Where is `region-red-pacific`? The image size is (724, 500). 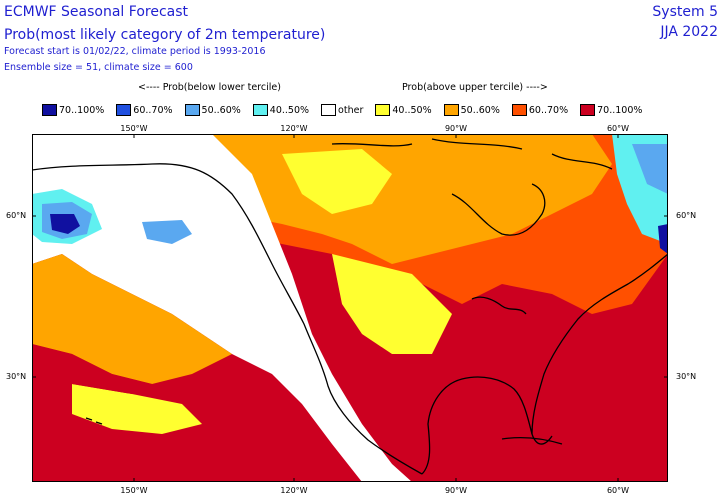
region-red-pacific is located at coordinates (92, 369).